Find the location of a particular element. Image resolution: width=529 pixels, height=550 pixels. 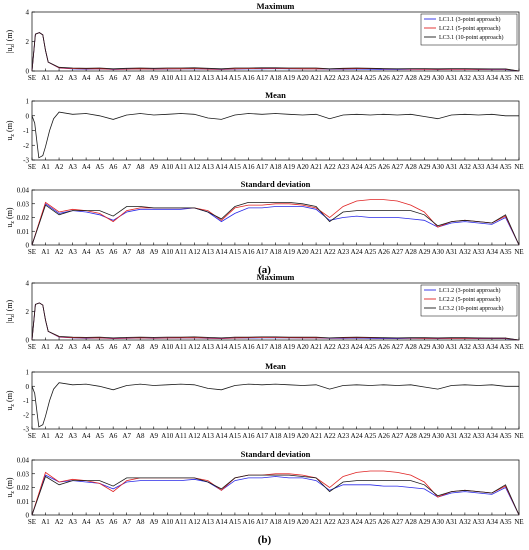

panel-2-xtick-label: A12 is located at coordinates (194, 167).